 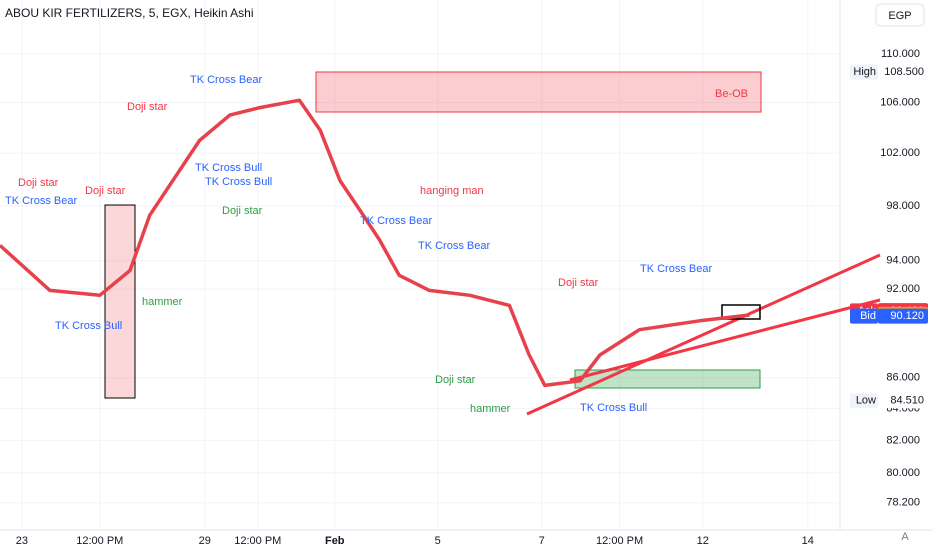 I want to click on price-tag-value: 84.510, so click(x=907, y=401).